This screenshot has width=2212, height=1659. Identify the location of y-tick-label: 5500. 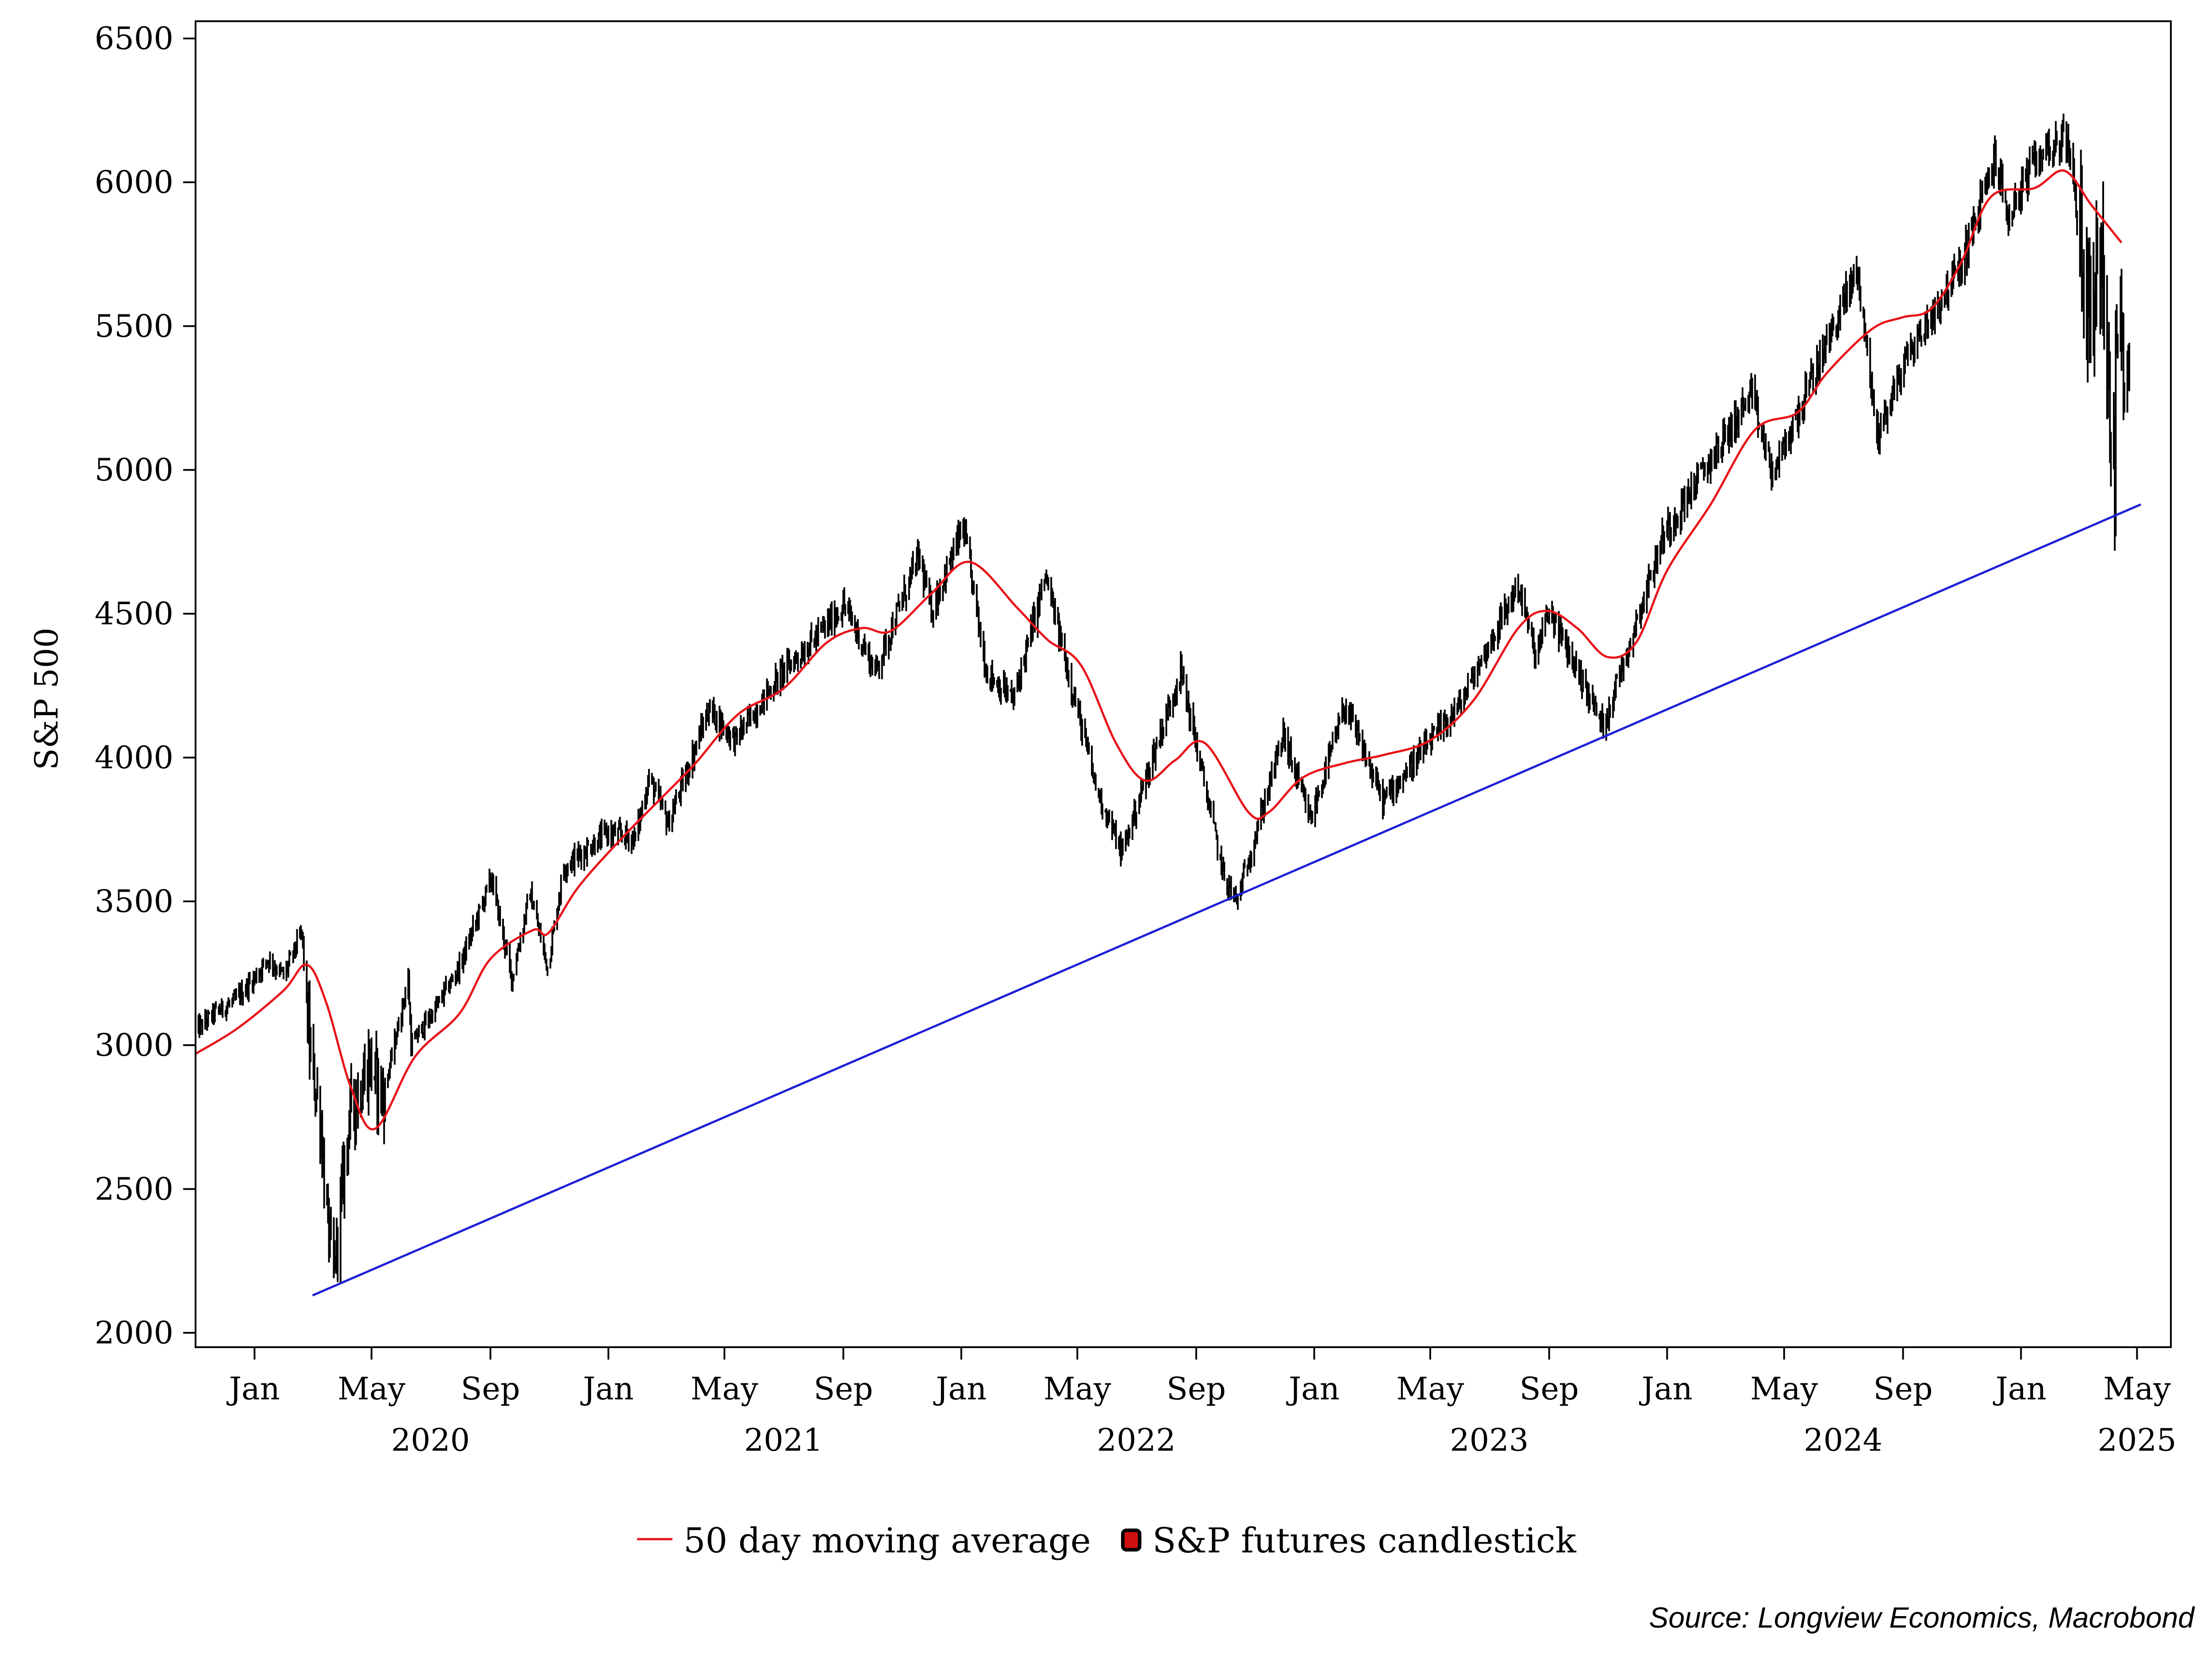
(134, 326).